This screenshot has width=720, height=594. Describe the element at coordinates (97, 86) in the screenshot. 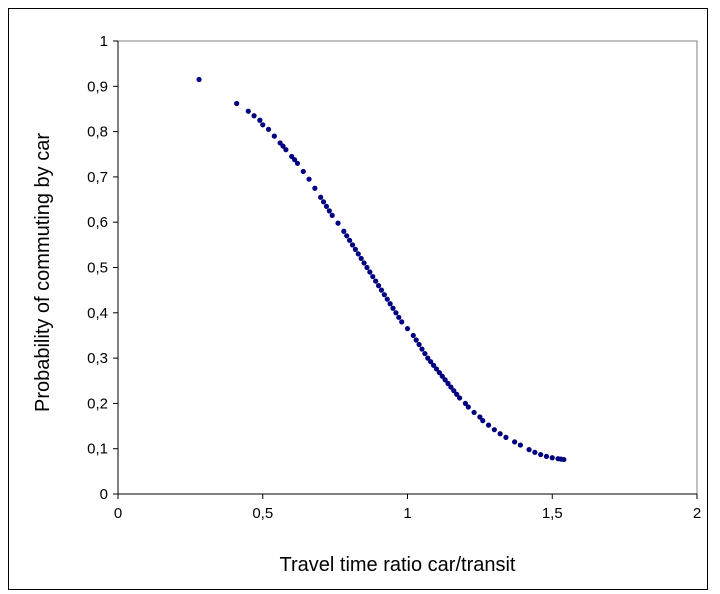

I see `y-tick-label: 0,9` at that location.